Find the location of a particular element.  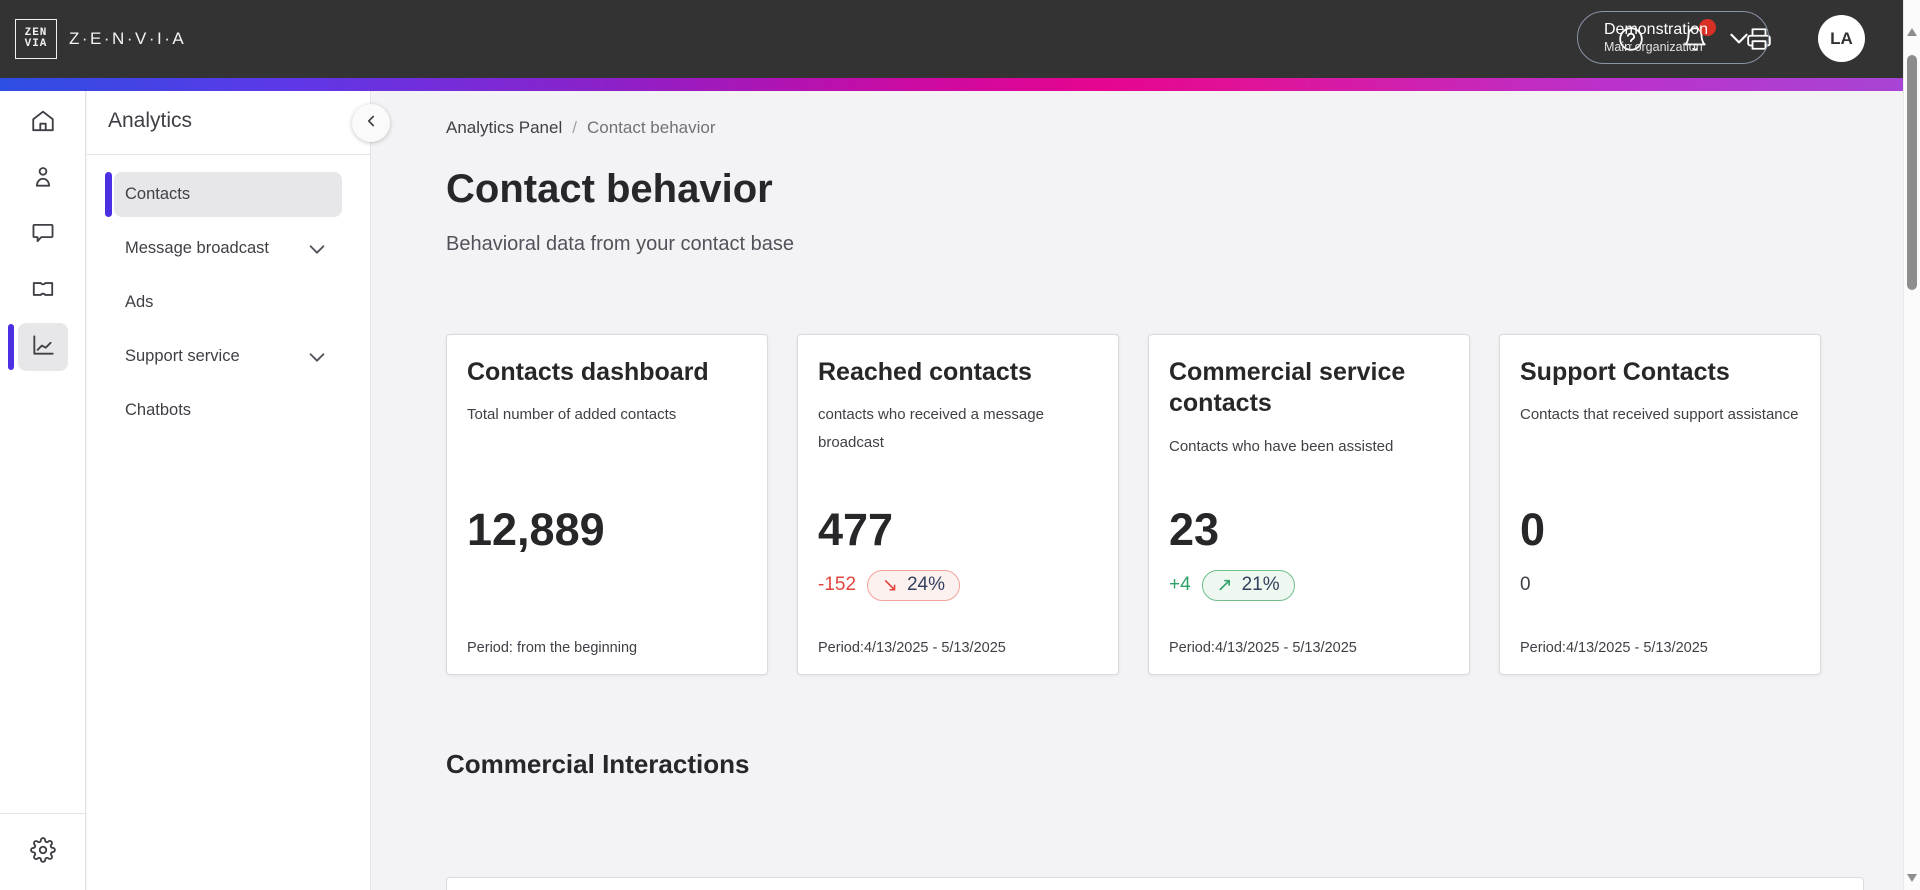

rail-divider is located at coordinates (42, 813).